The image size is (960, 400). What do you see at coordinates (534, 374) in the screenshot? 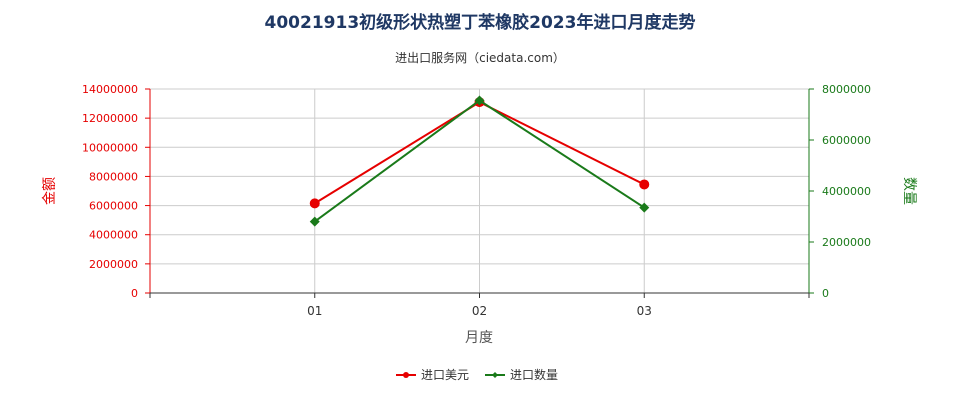
I see `legend-label: 进口数量` at bounding box center [534, 374].